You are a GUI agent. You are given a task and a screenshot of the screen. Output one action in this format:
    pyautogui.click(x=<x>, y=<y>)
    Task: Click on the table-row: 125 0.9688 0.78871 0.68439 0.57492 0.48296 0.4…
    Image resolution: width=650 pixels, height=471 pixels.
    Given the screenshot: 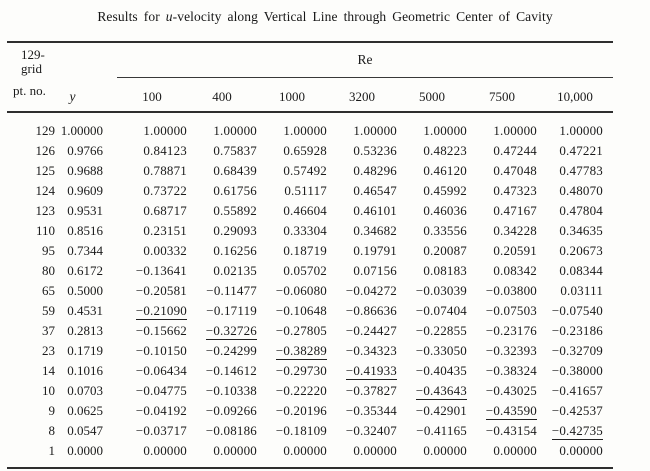 What is the action you would take?
    pyautogui.click(x=310, y=171)
    